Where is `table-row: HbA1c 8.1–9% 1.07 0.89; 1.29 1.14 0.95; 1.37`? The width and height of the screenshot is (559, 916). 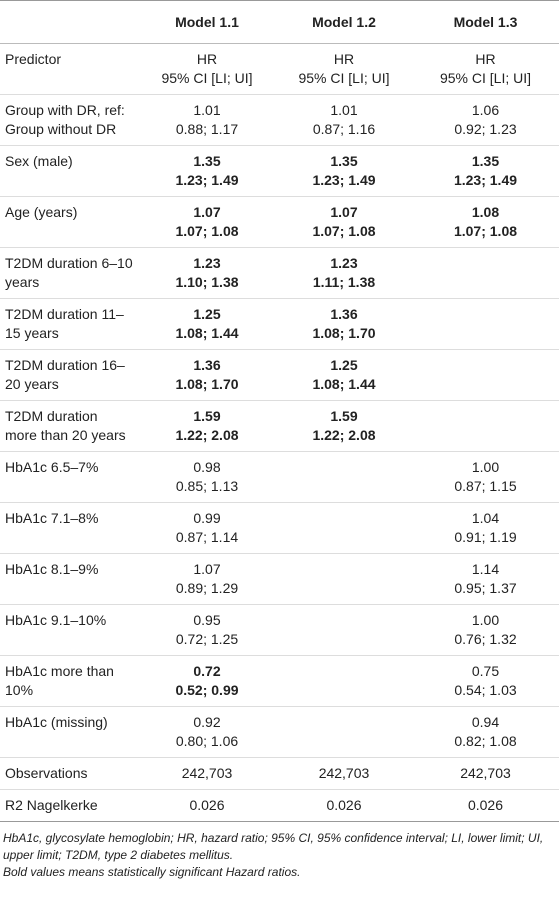 table-row: HbA1c 8.1–9% 1.07 0.89; 1.29 1.14 0.95; 1.37 is located at coordinates (279, 579).